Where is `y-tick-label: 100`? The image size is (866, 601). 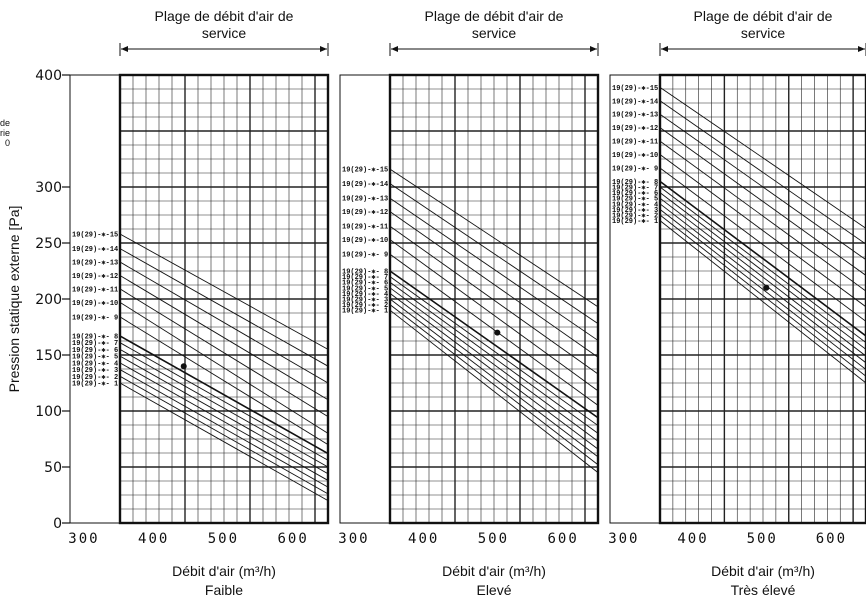
y-tick-label: 100 is located at coordinates (48, 412).